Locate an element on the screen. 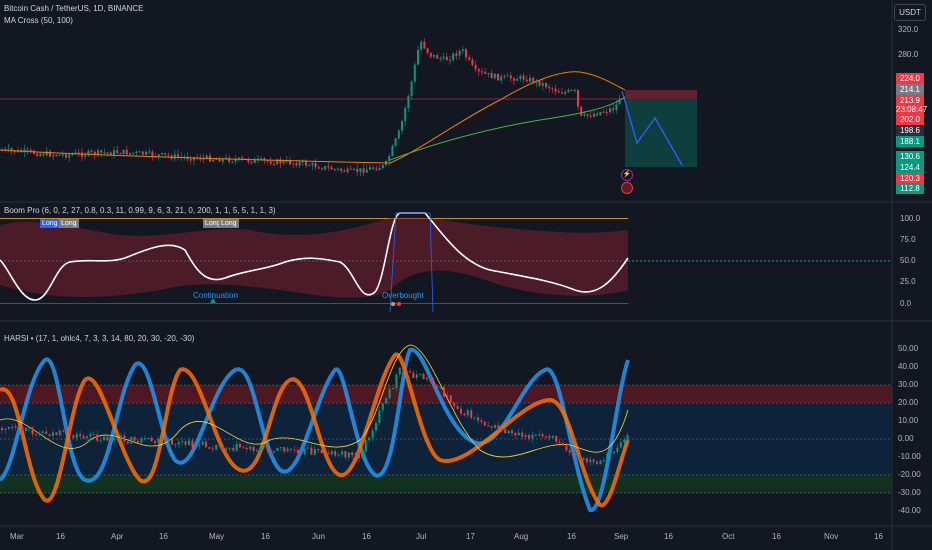  ma-cross-label: MA Cross (50, 100) is located at coordinates (38, 20).